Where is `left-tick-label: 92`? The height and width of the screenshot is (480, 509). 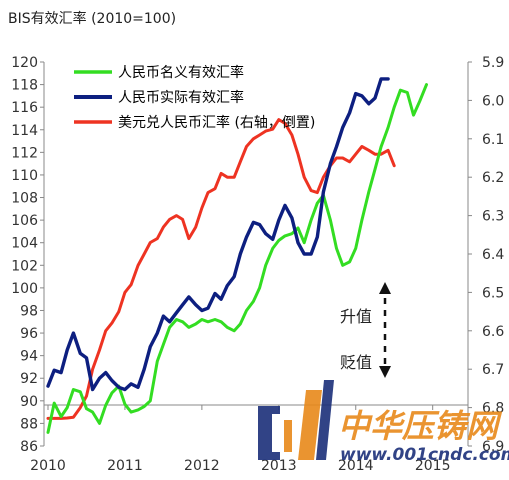
left-tick-label: 92 is located at coordinates (29, 379).